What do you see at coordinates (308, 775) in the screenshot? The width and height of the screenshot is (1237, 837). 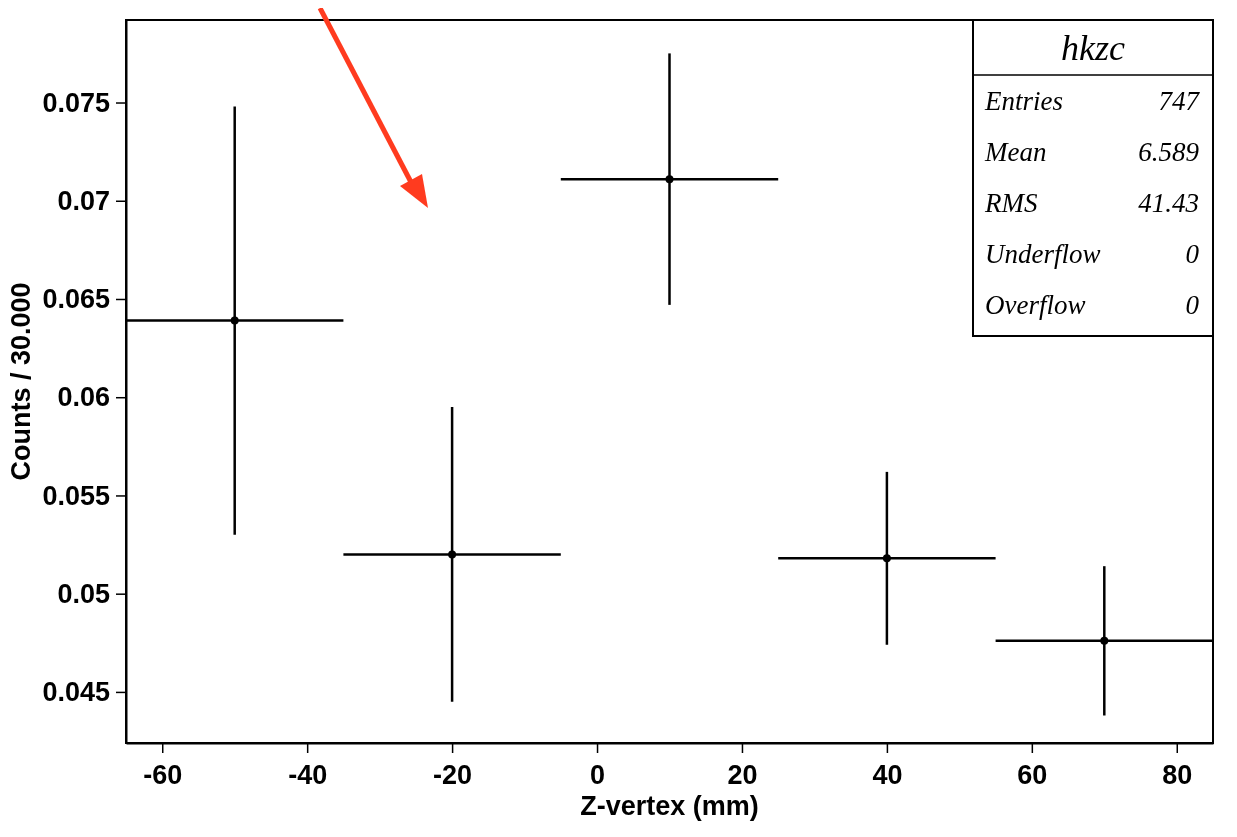 I see `x-tick-label: -40` at bounding box center [308, 775].